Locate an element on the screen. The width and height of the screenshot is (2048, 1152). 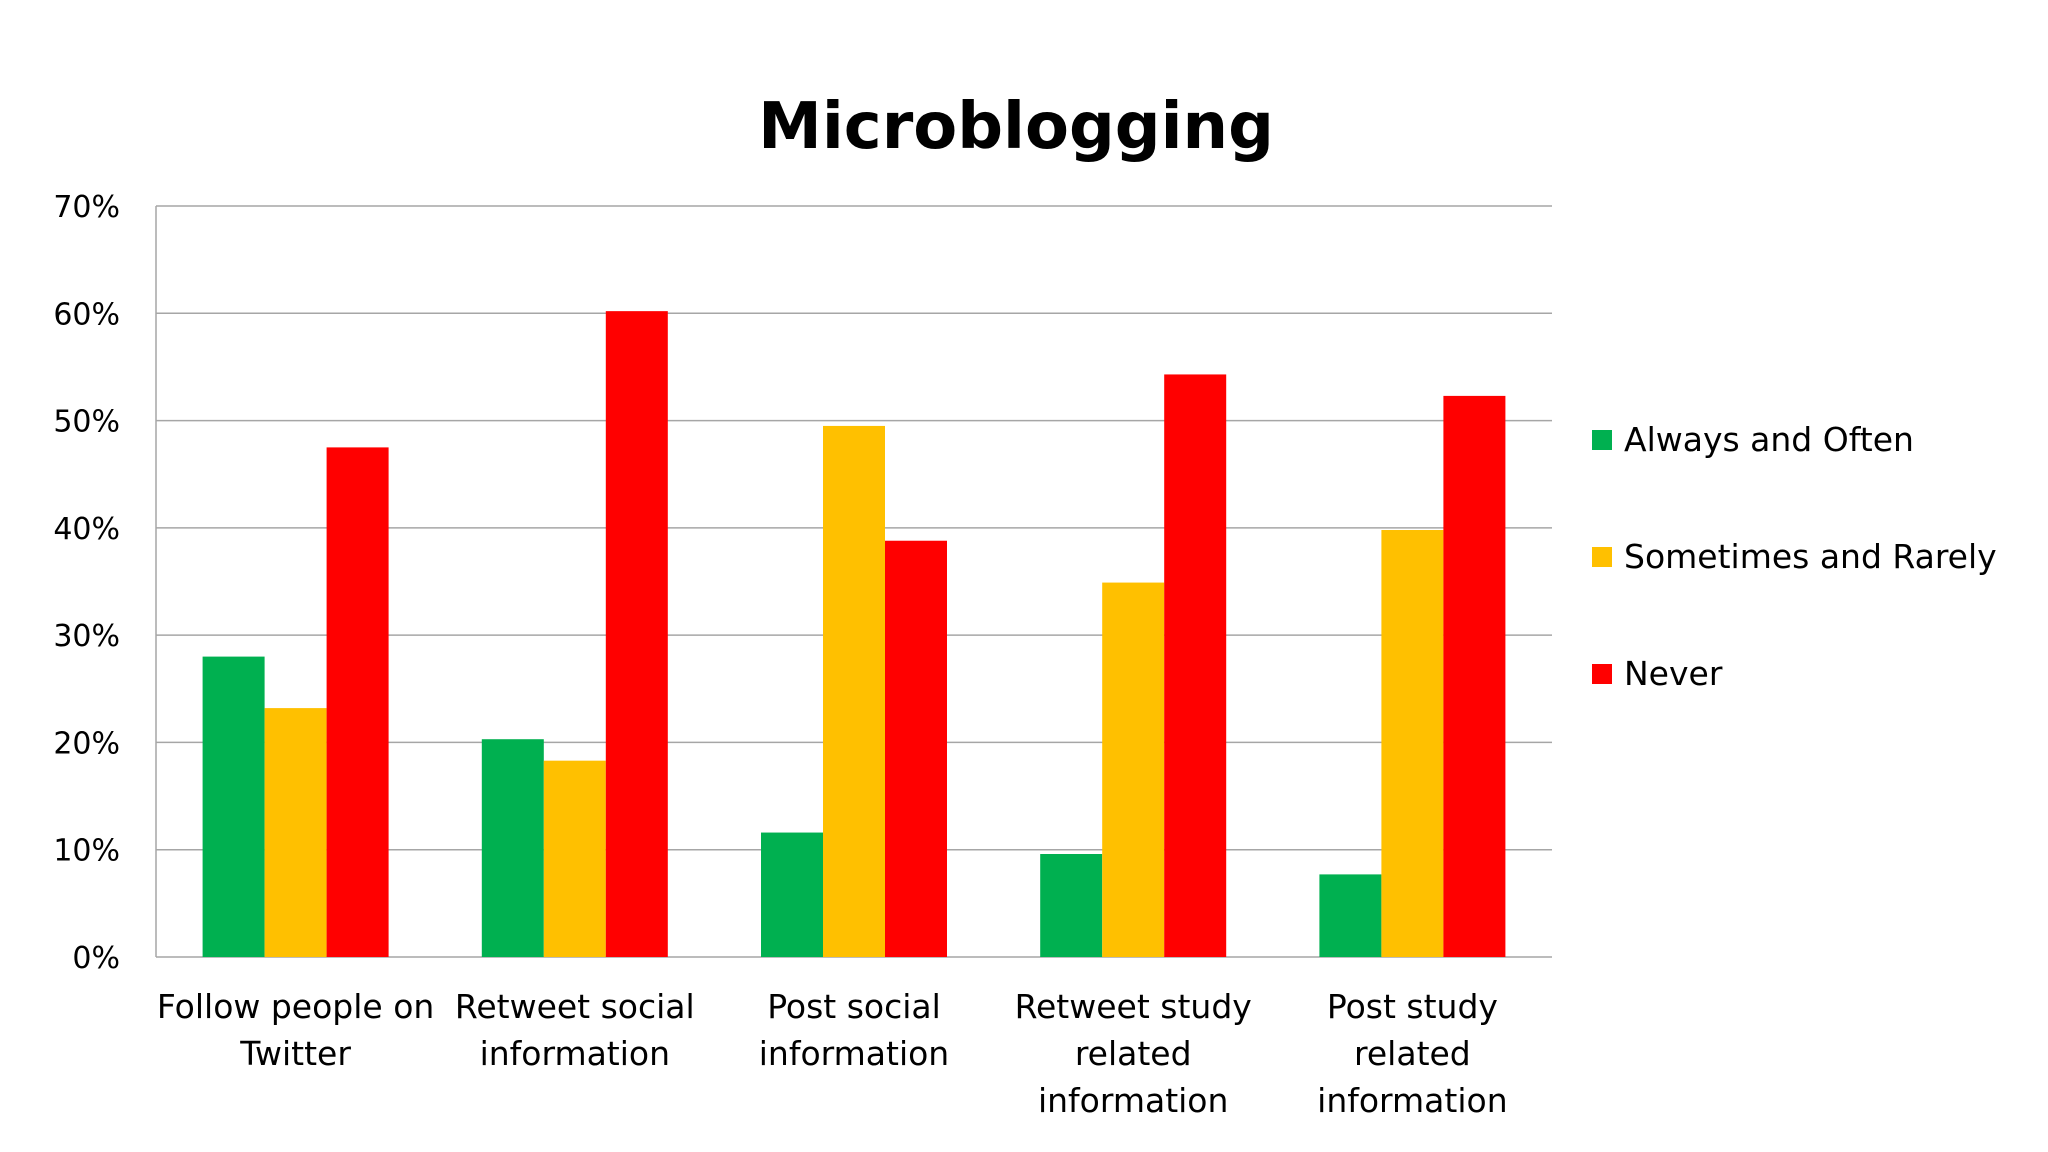
y-tick-label: 40% is located at coordinates (86, 529).